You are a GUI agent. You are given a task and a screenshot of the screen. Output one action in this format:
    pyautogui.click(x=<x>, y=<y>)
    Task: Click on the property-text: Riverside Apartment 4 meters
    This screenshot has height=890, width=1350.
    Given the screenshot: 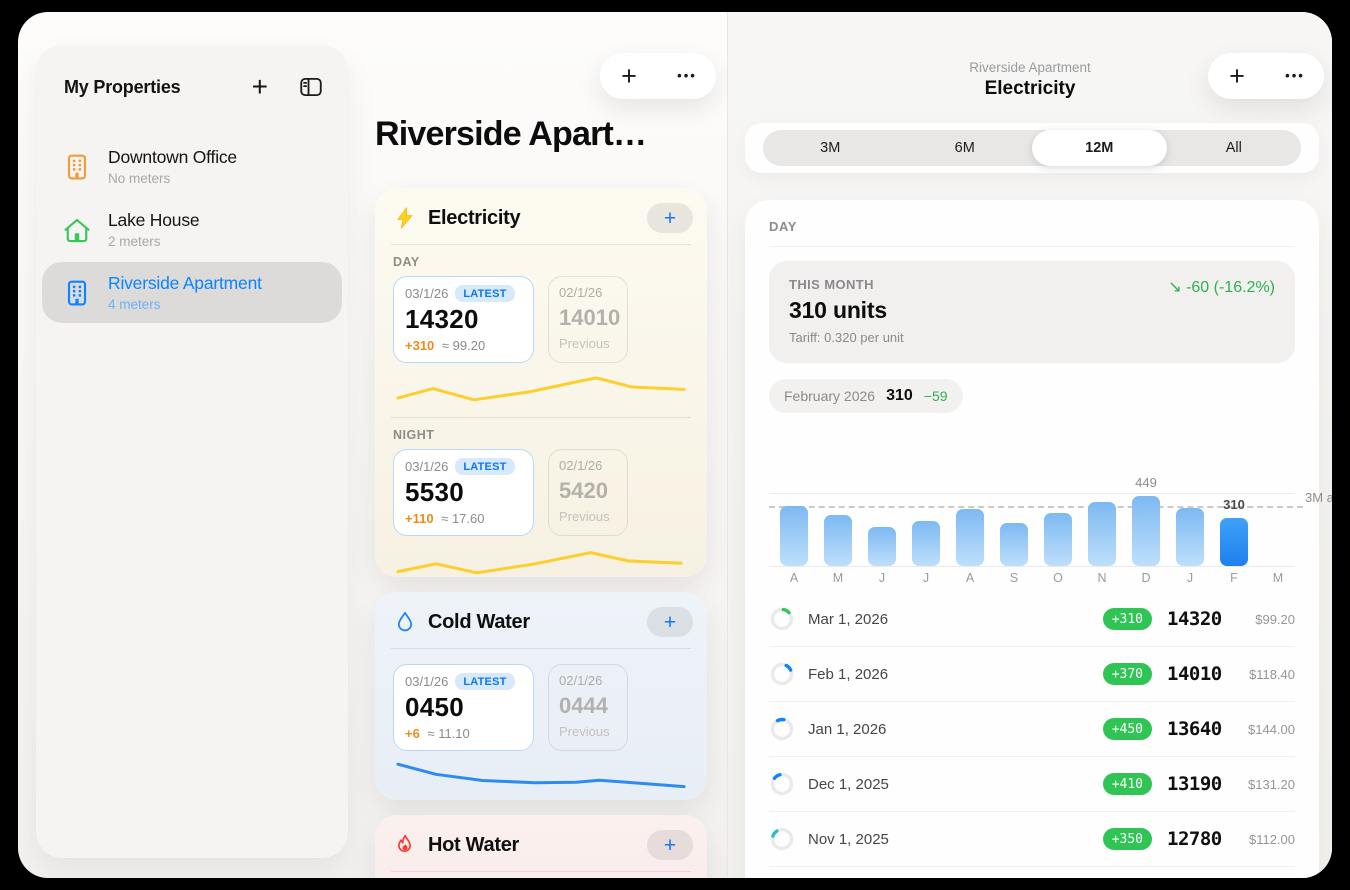 What is the action you would take?
    pyautogui.click(x=185, y=292)
    